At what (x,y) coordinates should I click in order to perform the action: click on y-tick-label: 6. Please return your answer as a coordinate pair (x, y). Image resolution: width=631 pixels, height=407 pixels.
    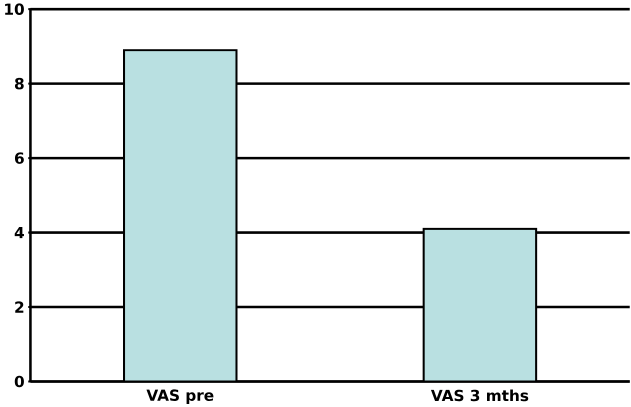
    Looking at the image, I should click on (19, 158).